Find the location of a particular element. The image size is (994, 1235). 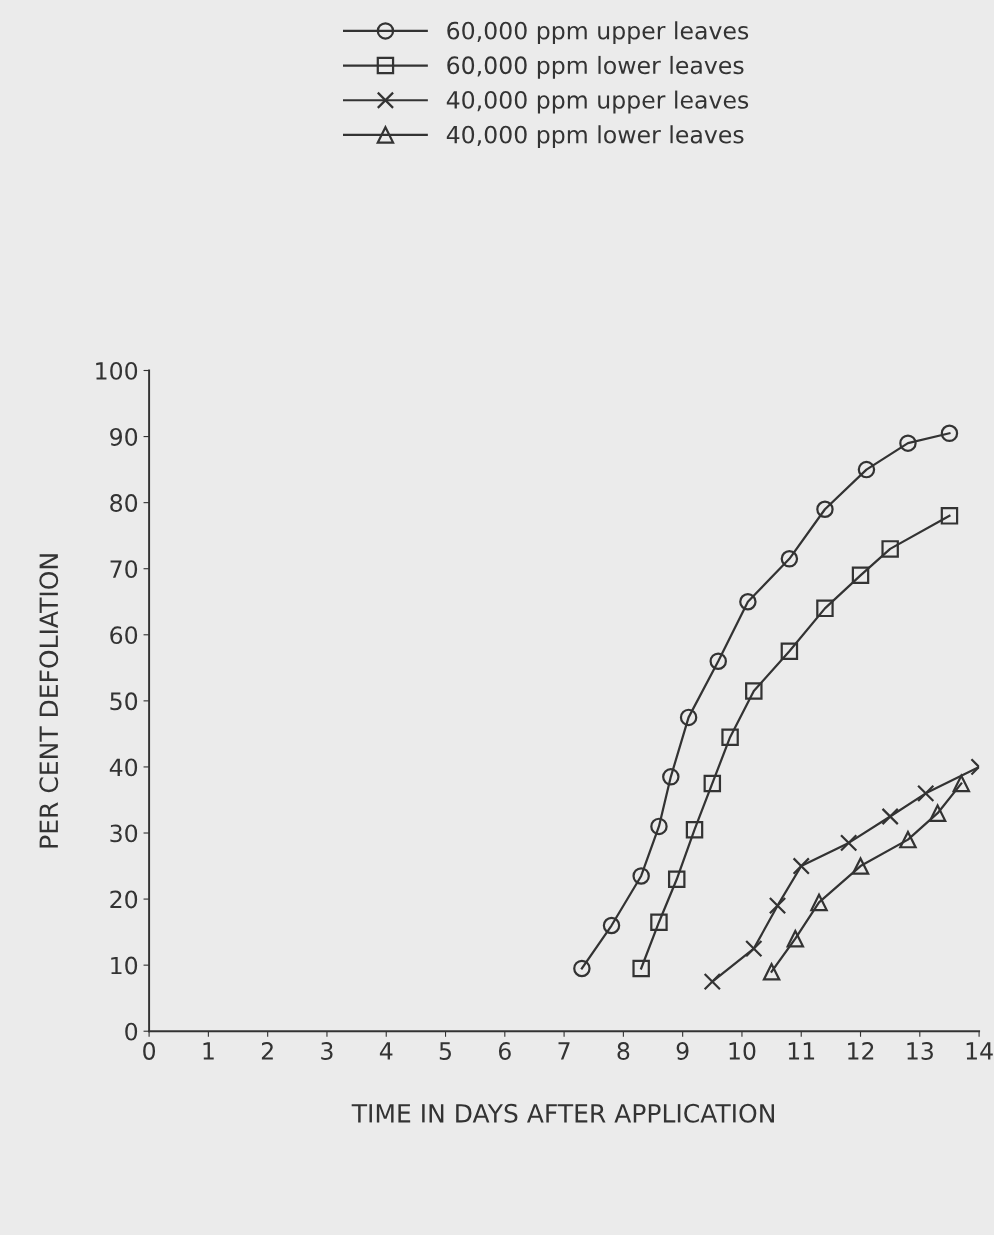

legend-label: 40,000 ppm lower leaves is located at coordinates (595, 137).